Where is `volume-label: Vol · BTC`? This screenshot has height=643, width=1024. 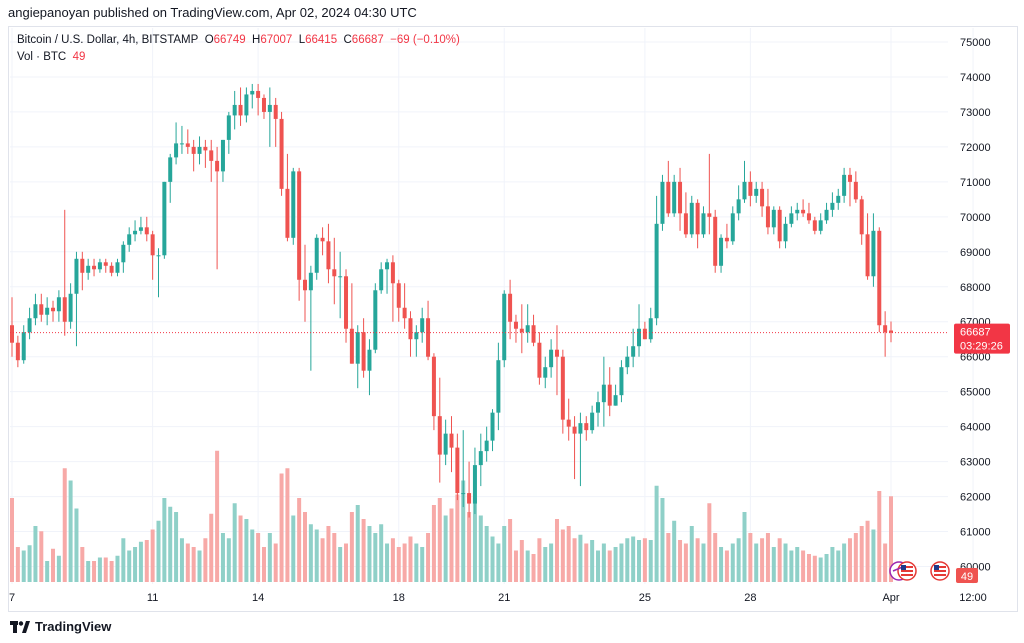
volume-label: Vol · BTC is located at coordinates (42, 57).